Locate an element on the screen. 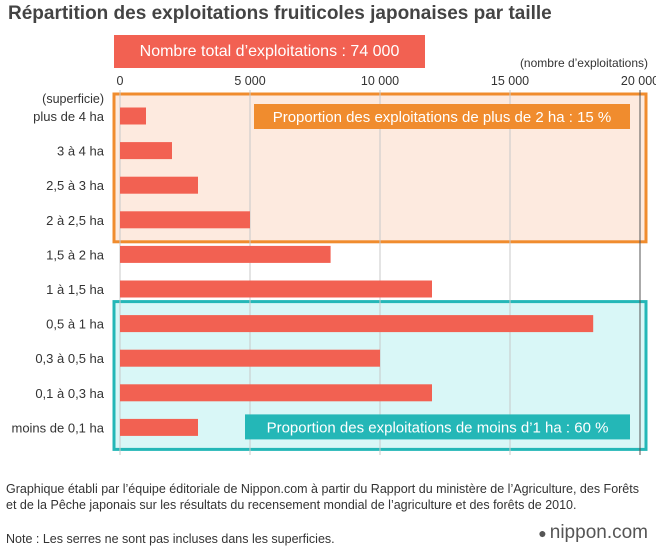 The image size is (656, 549). x-tick-label: 5 000 is located at coordinates (249, 81).